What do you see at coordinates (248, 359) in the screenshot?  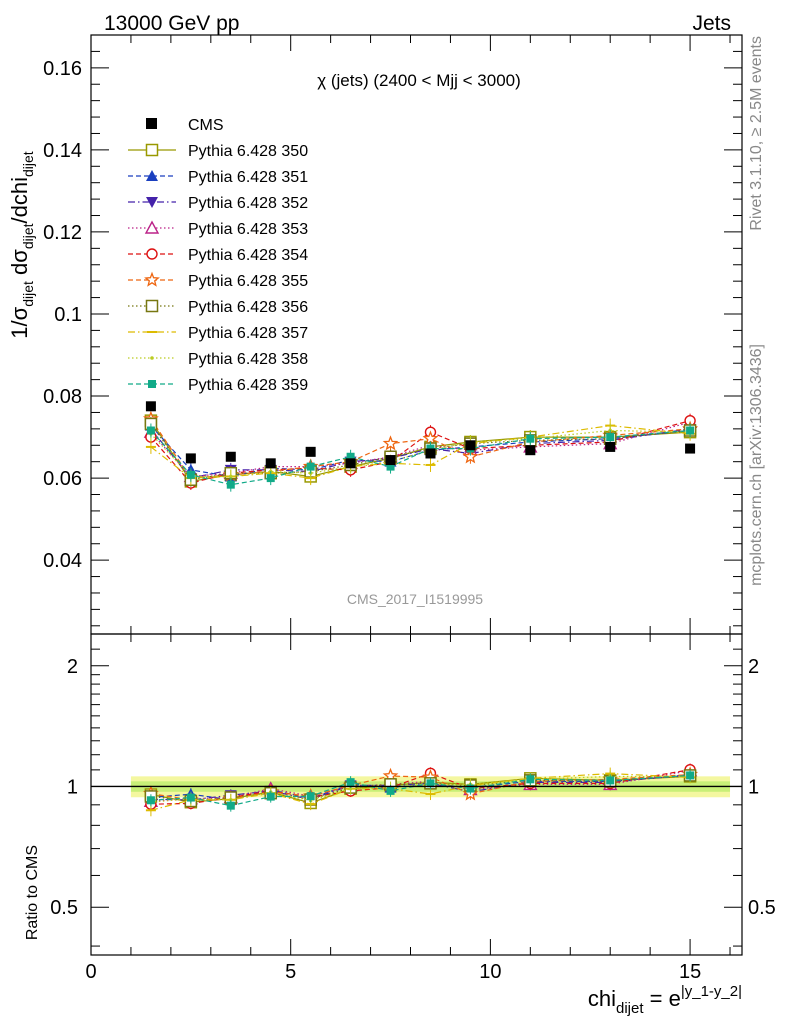 I see `legend-label: Pythia 6.428 358` at bounding box center [248, 359].